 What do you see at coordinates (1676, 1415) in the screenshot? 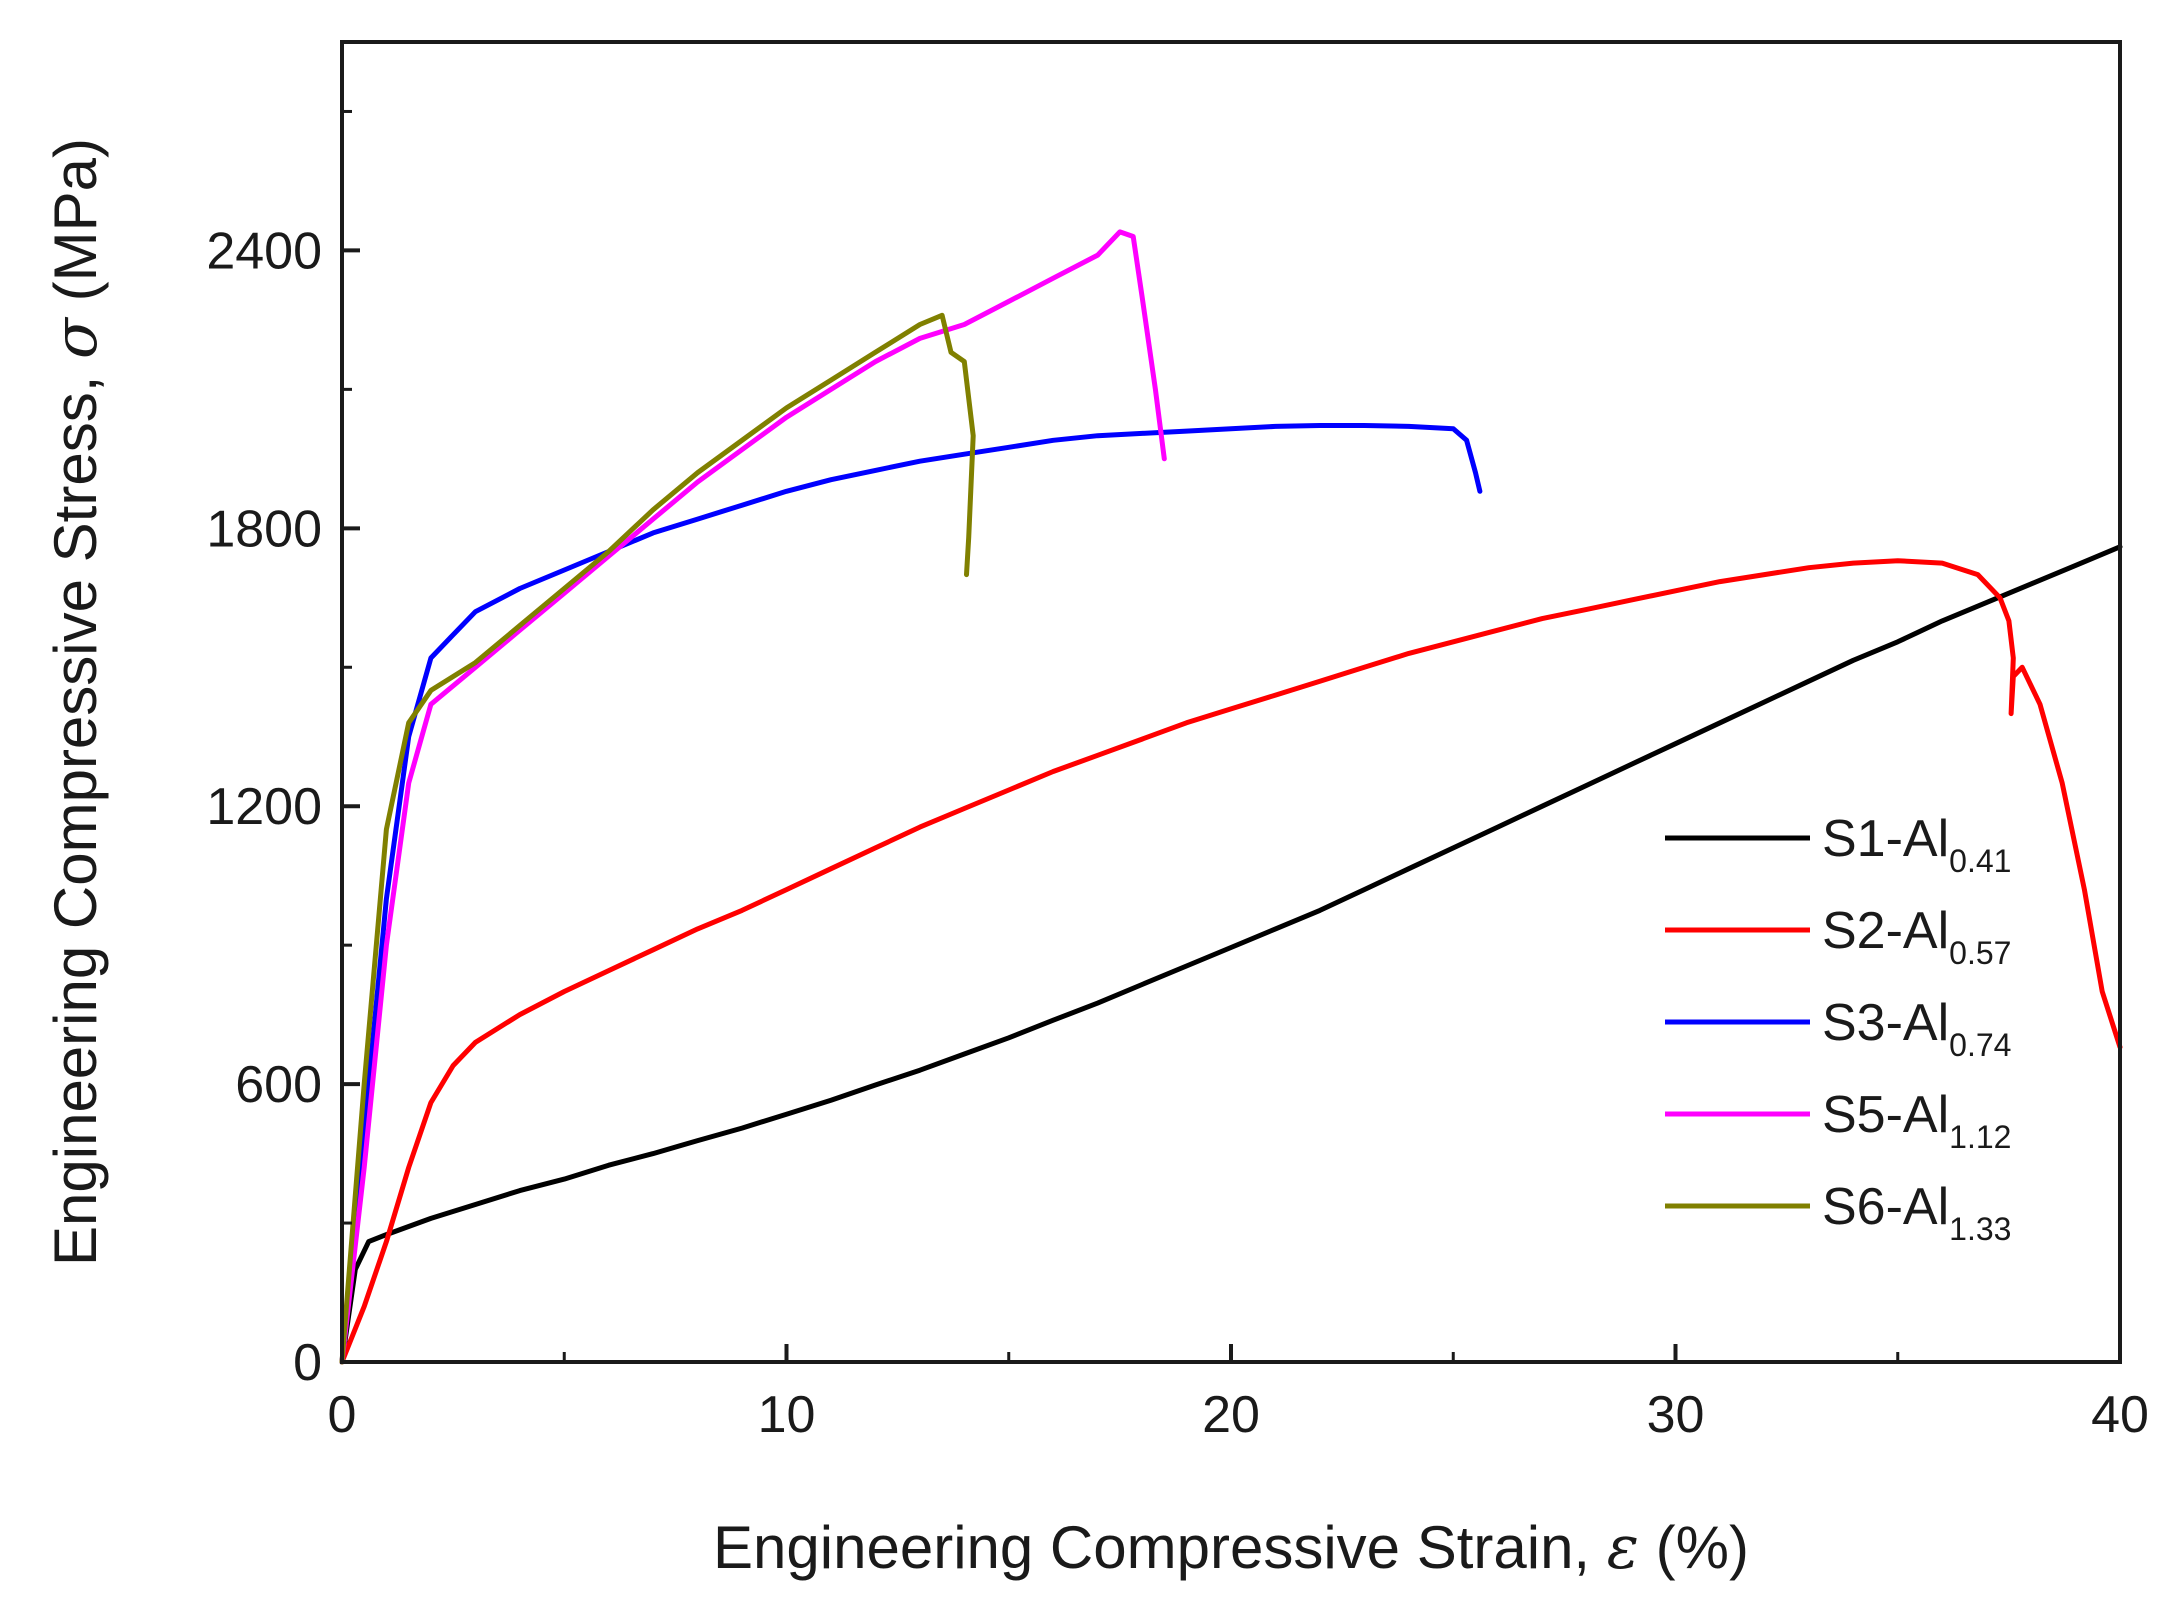
I see `x-tick-label: 30` at bounding box center [1676, 1415].